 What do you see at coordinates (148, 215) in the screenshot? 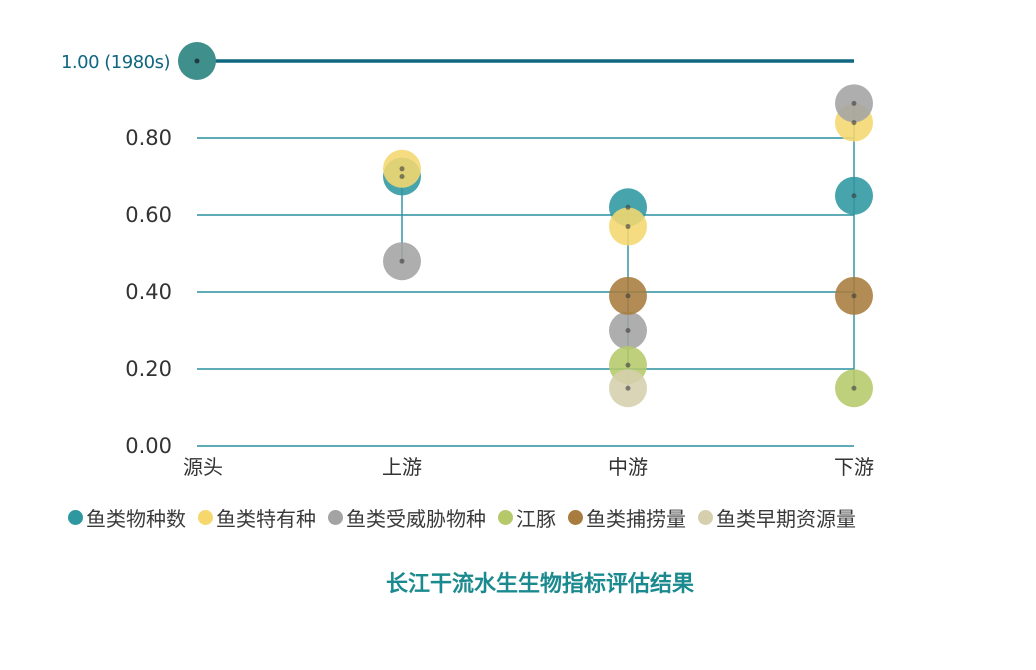
I see `y-tick-label: 0.60` at bounding box center [148, 215].